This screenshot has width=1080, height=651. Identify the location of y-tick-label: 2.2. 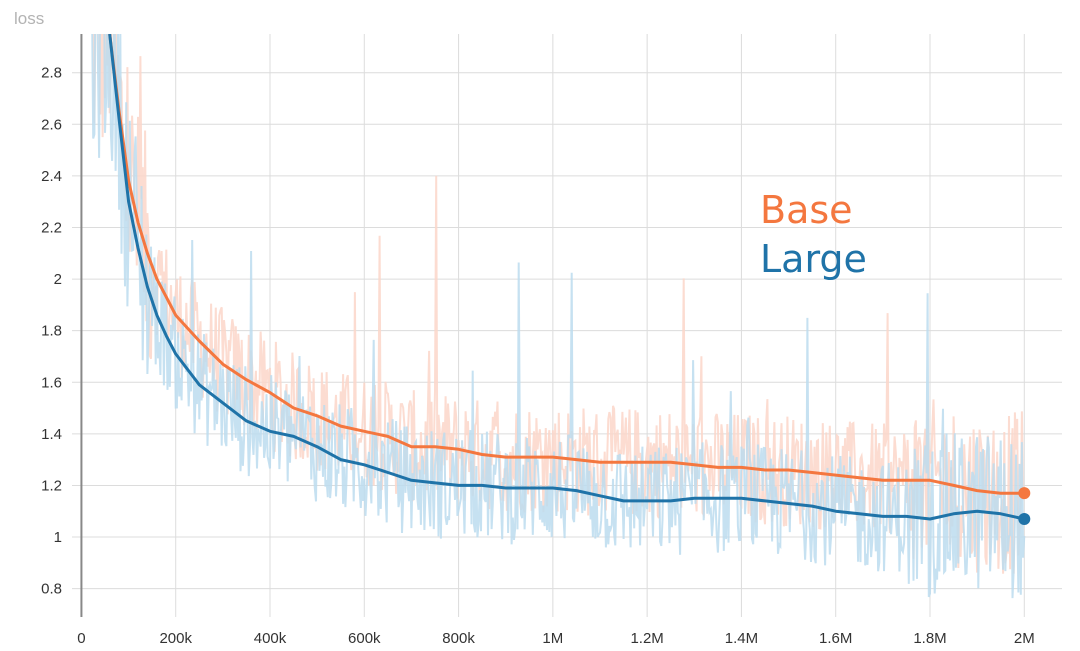
(51, 227).